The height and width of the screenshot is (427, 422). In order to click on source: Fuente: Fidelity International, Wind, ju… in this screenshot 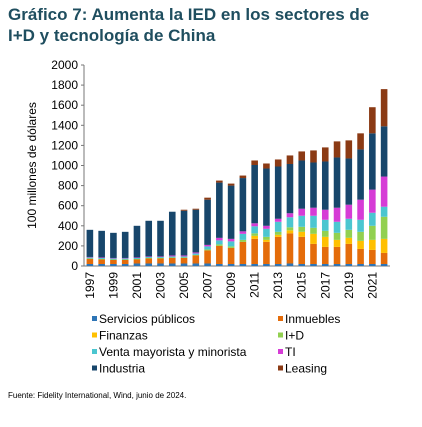, I will do `click(97, 395)`.